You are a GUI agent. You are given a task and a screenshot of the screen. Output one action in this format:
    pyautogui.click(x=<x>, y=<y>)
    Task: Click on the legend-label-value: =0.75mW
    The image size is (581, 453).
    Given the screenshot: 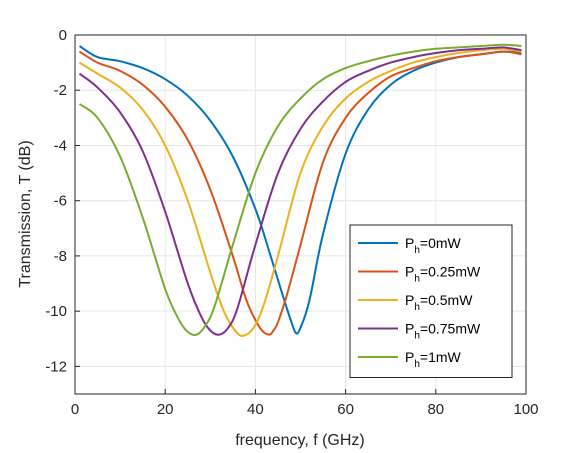 What is the action you would take?
    pyautogui.click(x=450, y=329)
    